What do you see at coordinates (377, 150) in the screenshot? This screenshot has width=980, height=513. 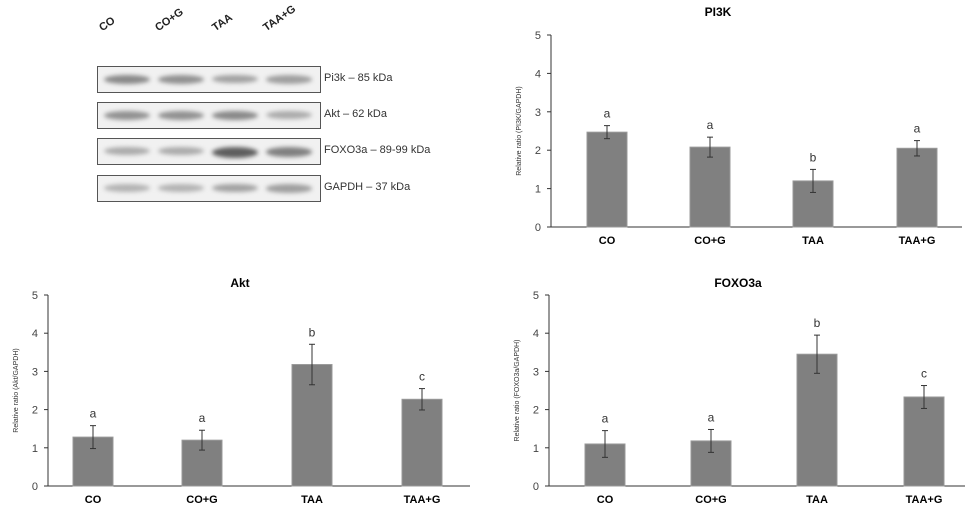 I see `blot-label: FOXO3a – 89-99 kDa` at bounding box center [377, 150].